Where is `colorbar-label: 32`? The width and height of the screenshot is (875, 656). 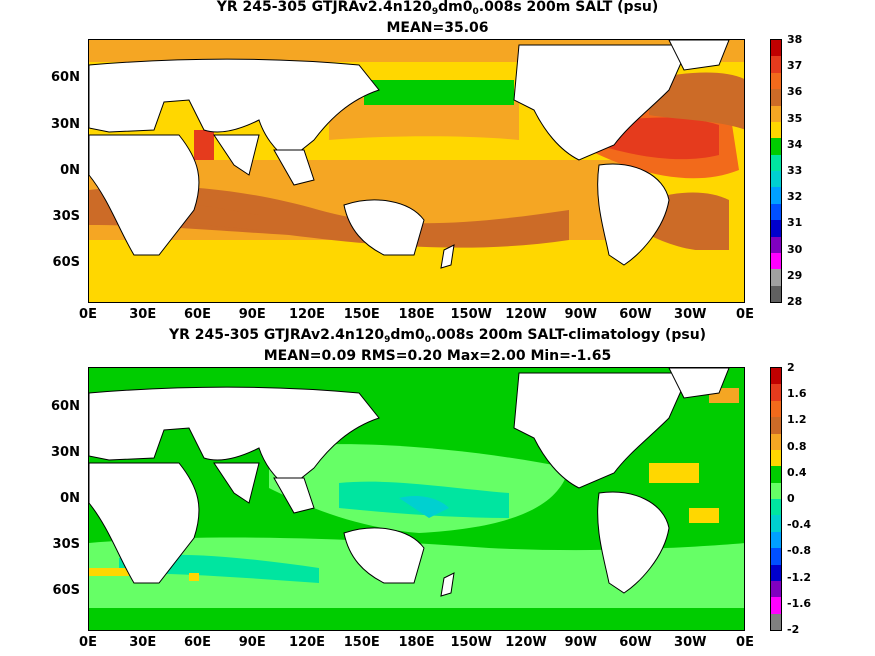 colorbar-label: 32 is located at coordinates (795, 197).